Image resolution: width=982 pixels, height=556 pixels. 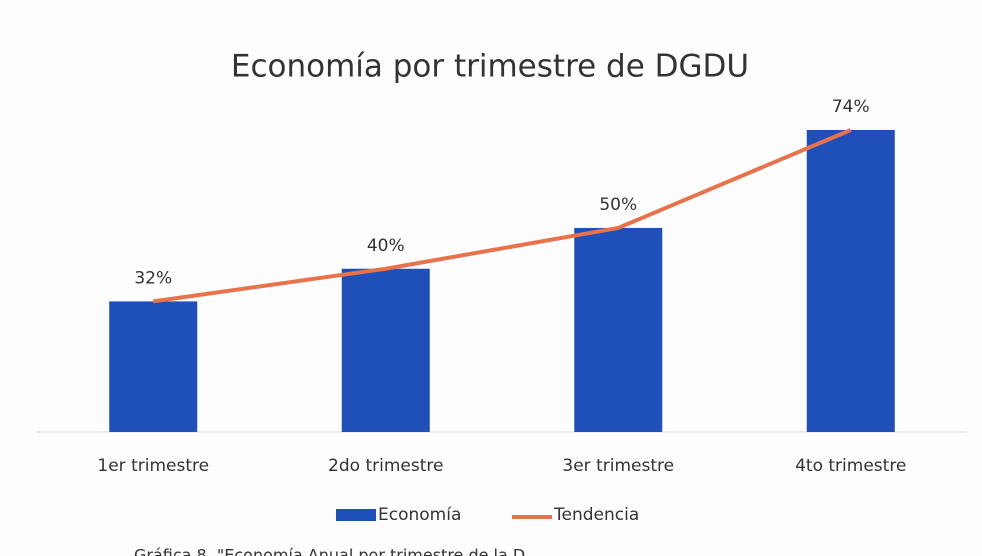 What do you see at coordinates (385, 466) in the screenshot?
I see `x-tick-label: 2do trimestre` at bounding box center [385, 466].